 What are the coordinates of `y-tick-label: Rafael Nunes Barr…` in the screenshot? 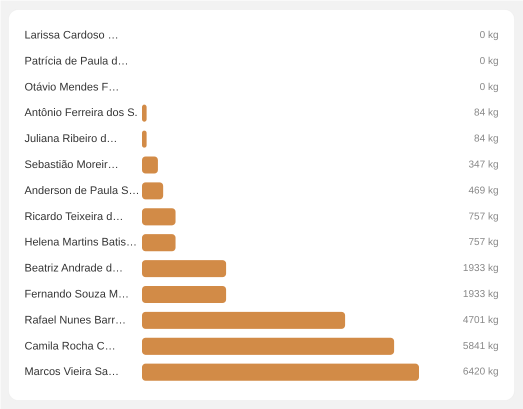 It's located at (75, 320).